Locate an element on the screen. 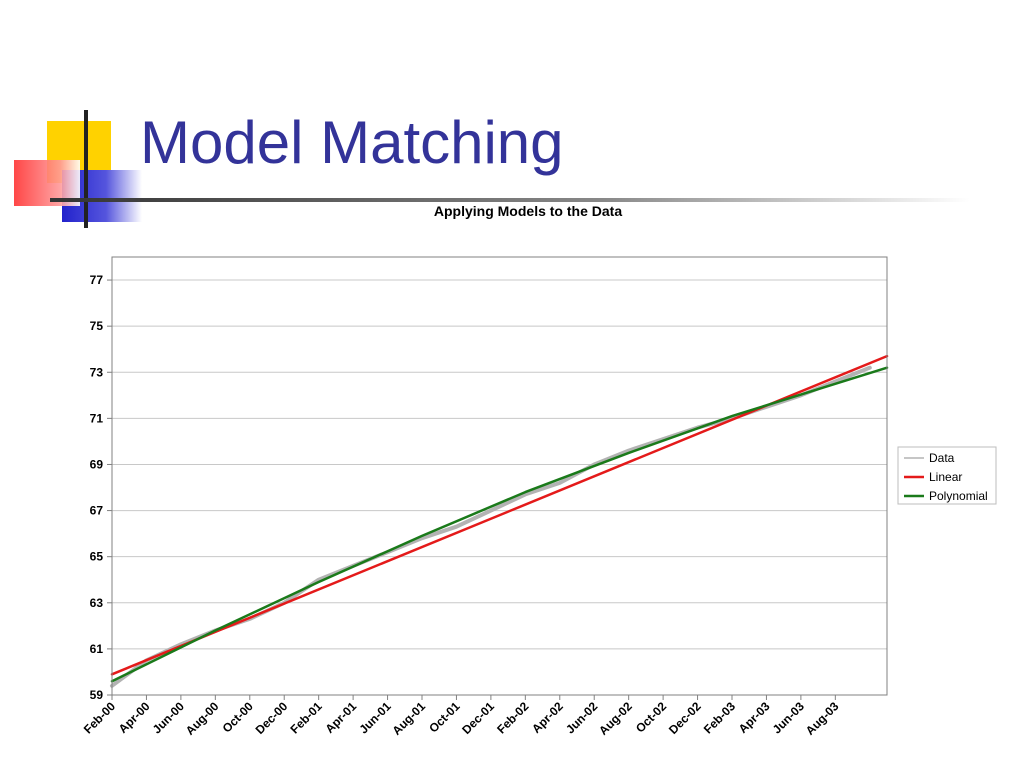  title-decoration is located at coordinates (492, 169).